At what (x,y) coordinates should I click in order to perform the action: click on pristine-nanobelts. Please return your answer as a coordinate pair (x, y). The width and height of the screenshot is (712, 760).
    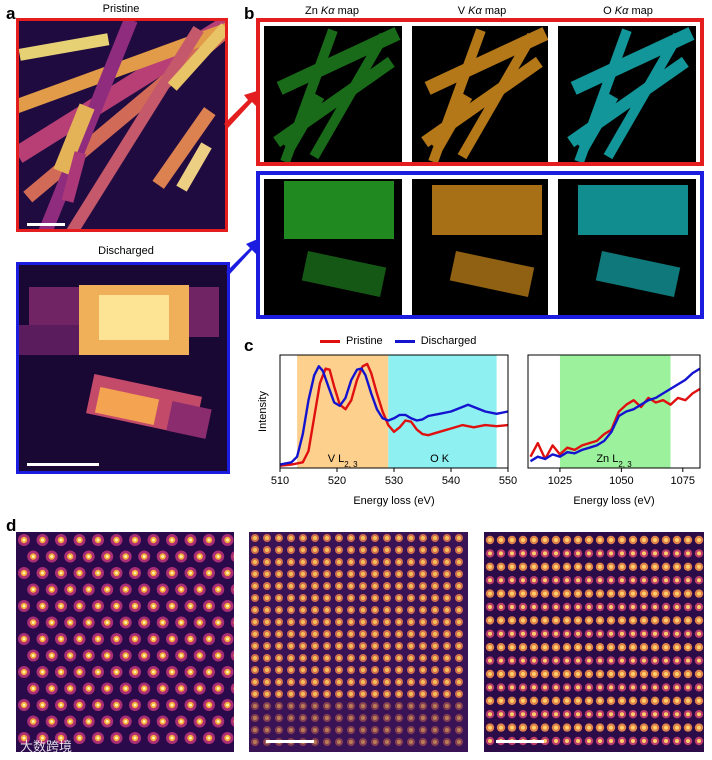
    Looking at the image, I should click on (122, 125).